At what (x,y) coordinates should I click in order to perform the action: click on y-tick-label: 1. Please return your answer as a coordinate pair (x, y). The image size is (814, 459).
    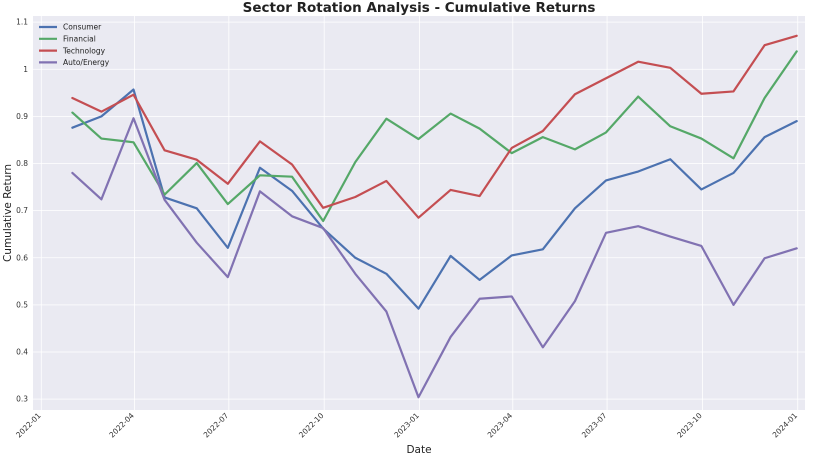
    Looking at the image, I should click on (25, 69).